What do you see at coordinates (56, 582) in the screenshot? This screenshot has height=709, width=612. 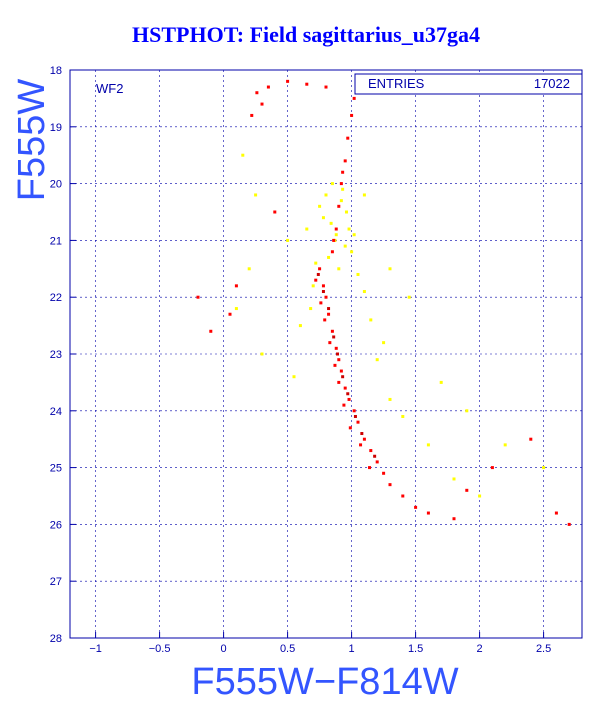 I see `y-tick-label: 27` at bounding box center [56, 582].